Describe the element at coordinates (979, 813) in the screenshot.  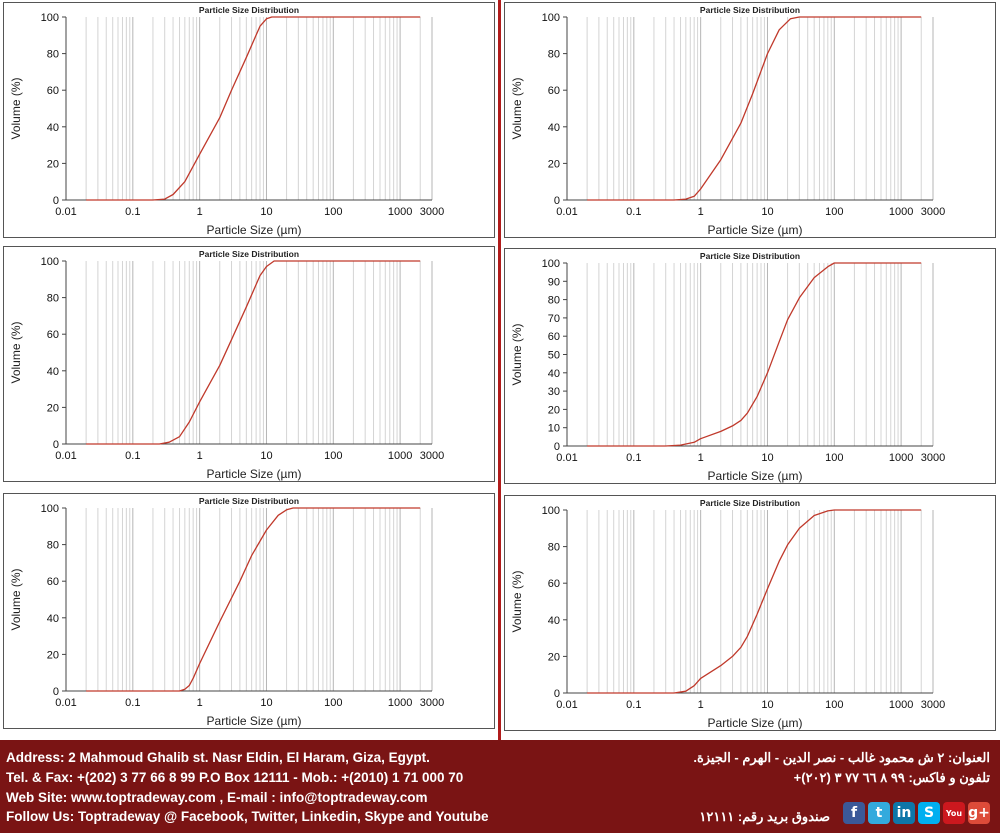
I see `google-plus-icon: g+` at that location.